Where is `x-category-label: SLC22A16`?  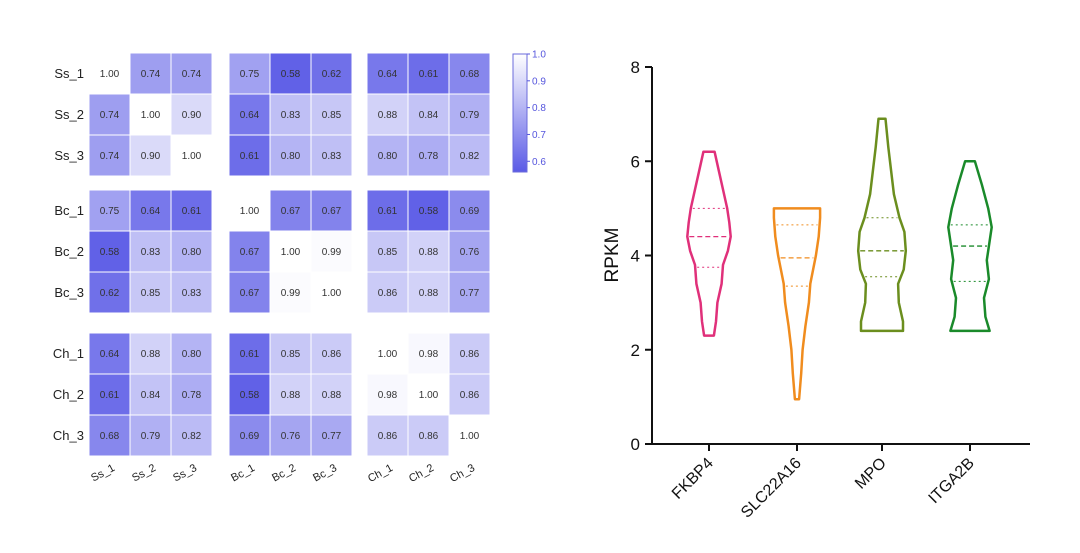 x-category-label: SLC22A16 is located at coordinates (771, 488).